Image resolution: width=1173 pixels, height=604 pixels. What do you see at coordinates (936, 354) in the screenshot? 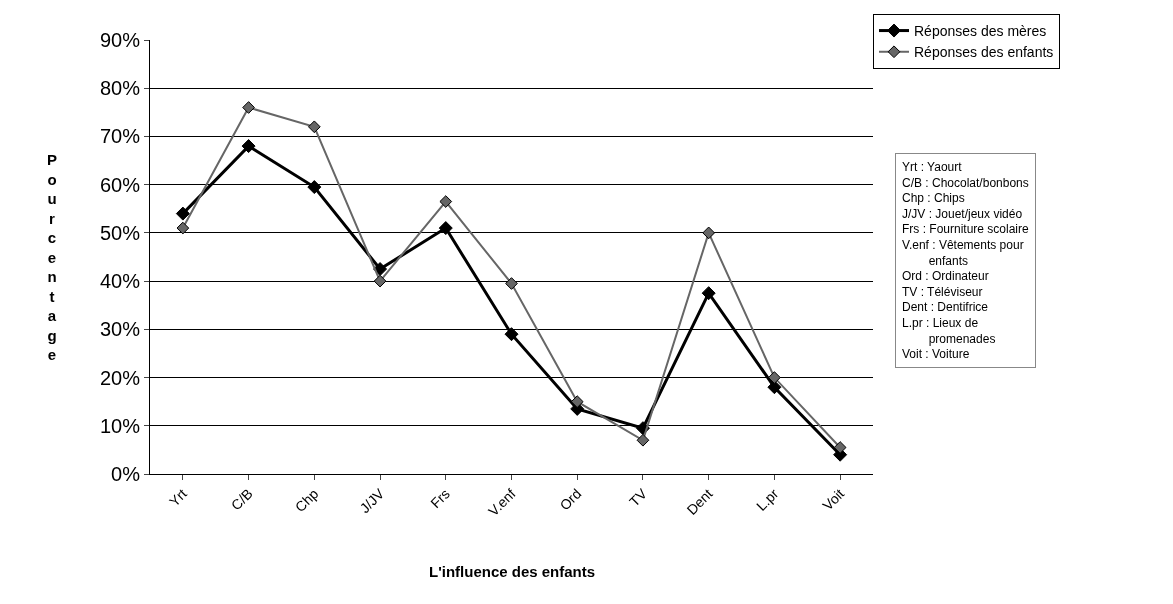
I see `text: Voit : Voiture` at bounding box center [936, 354].